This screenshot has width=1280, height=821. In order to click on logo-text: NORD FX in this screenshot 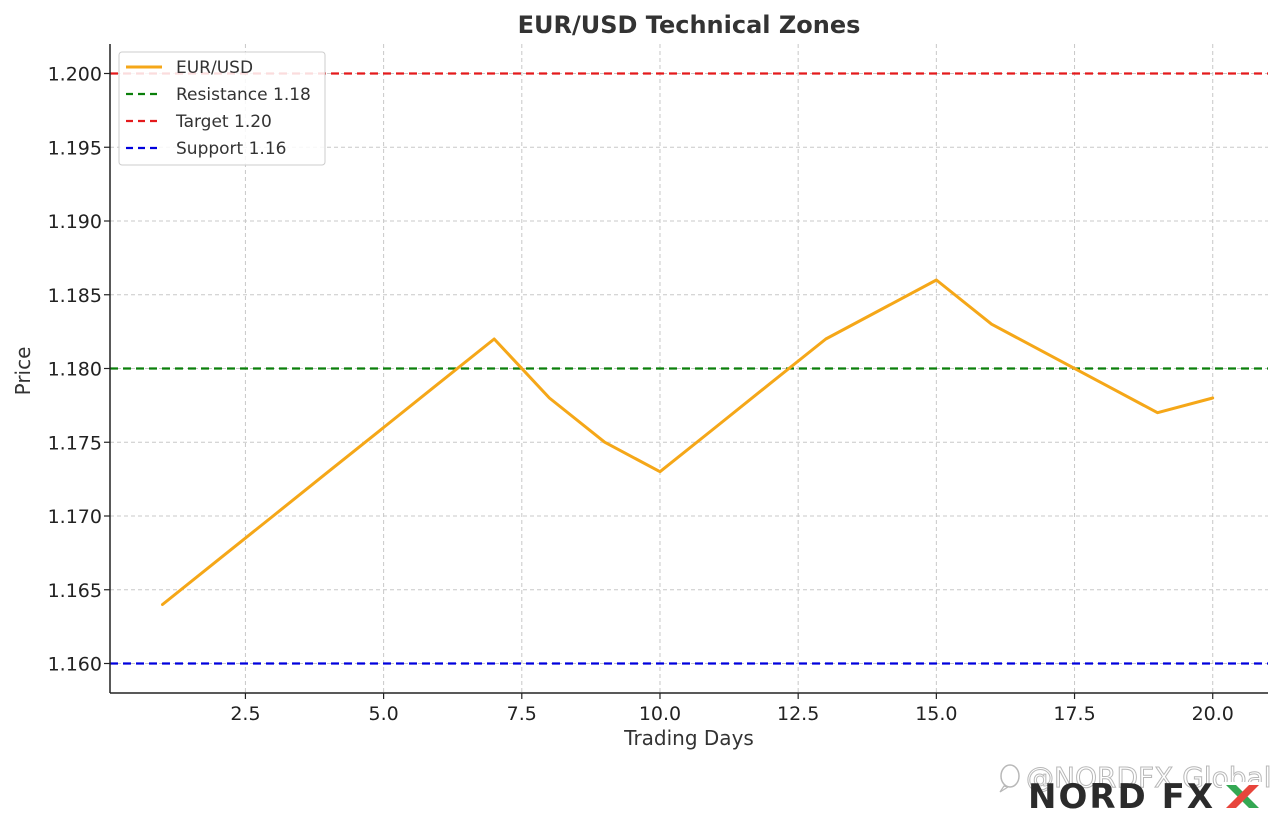, I will do `click(1121, 797)`.